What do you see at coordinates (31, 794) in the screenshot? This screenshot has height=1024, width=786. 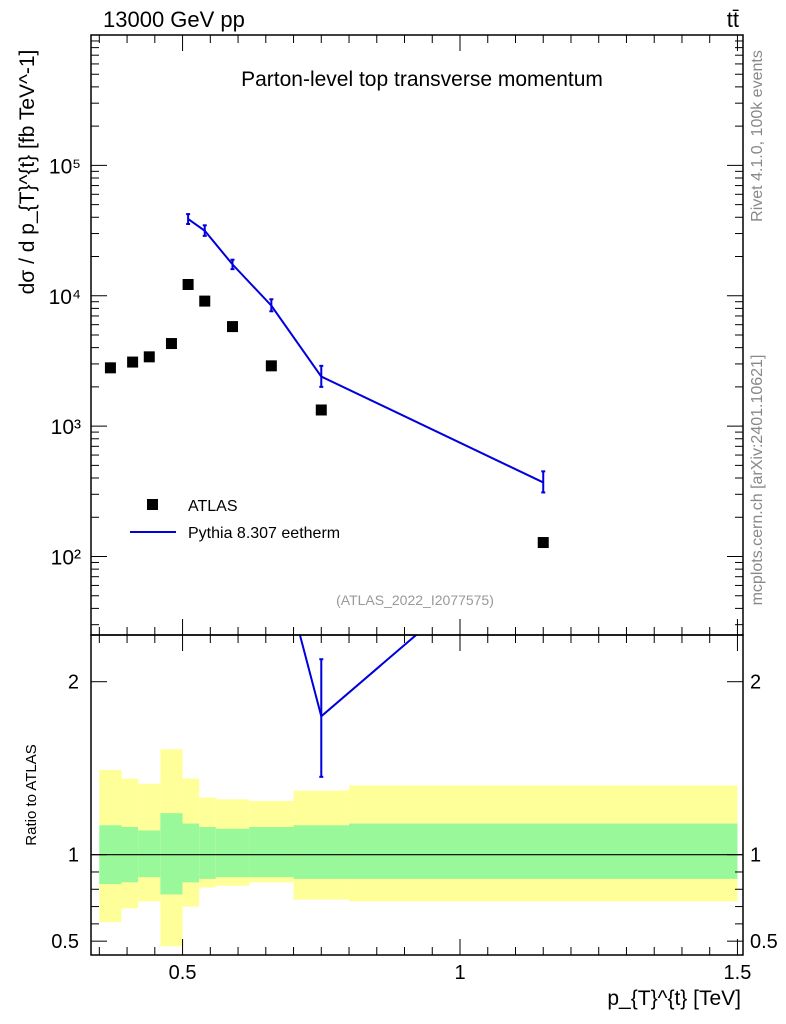 I see `ratio-y-axis-label: Ratio to ATLAS` at bounding box center [31, 794].